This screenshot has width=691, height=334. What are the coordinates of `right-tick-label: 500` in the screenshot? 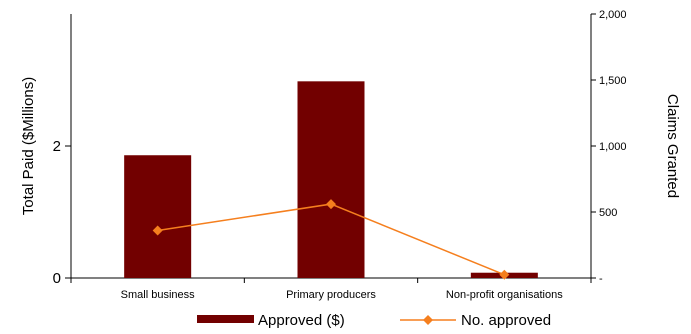 It's located at (608, 213).